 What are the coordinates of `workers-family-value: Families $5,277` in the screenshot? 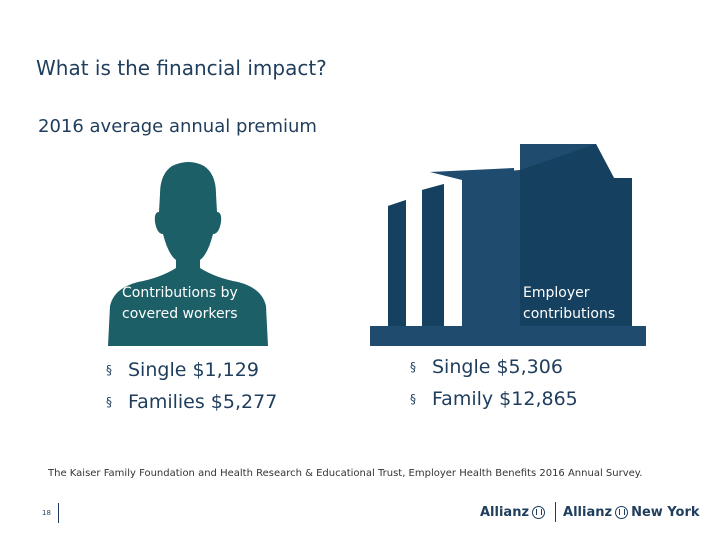 It's located at (203, 402).